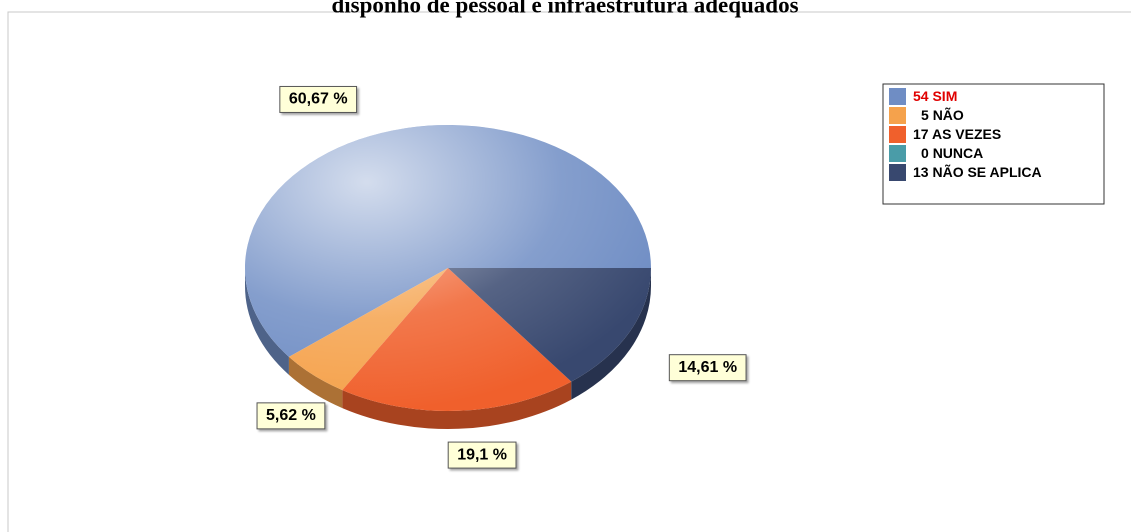  What do you see at coordinates (993, 144) in the screenshot?
I see `legend-box` at bounding box center [993, 144].